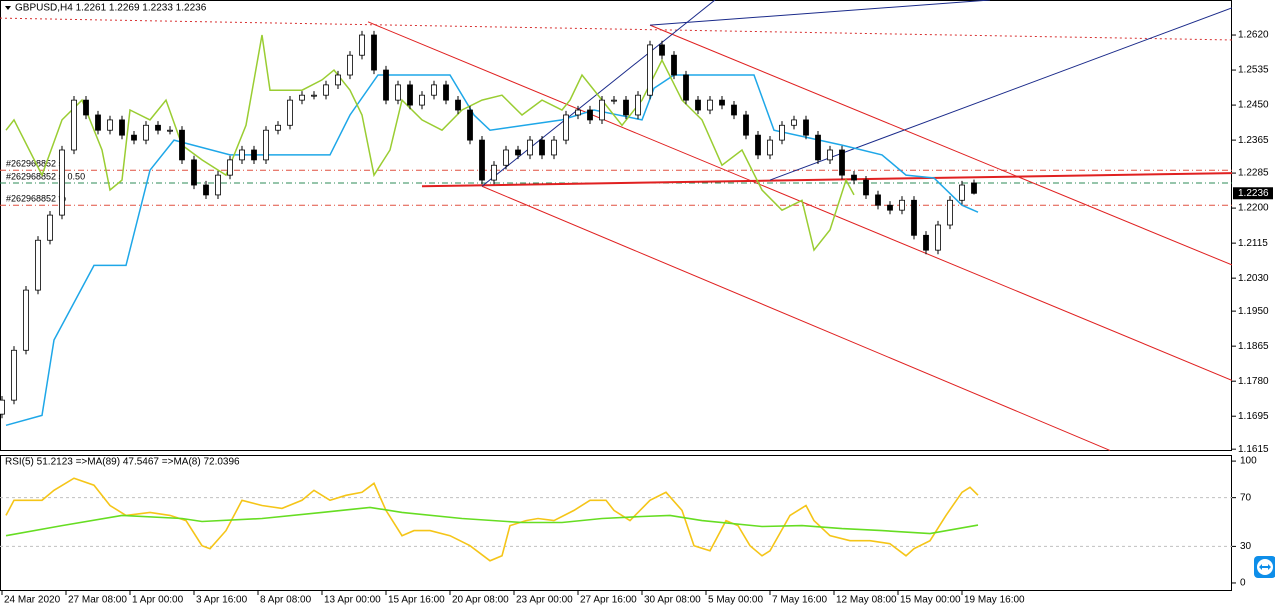 The width and height of the screenshot is (1275, 610). Describe the element at coordinates (8, 8) in the screenshot. I see `collapse-arrow` at that location.